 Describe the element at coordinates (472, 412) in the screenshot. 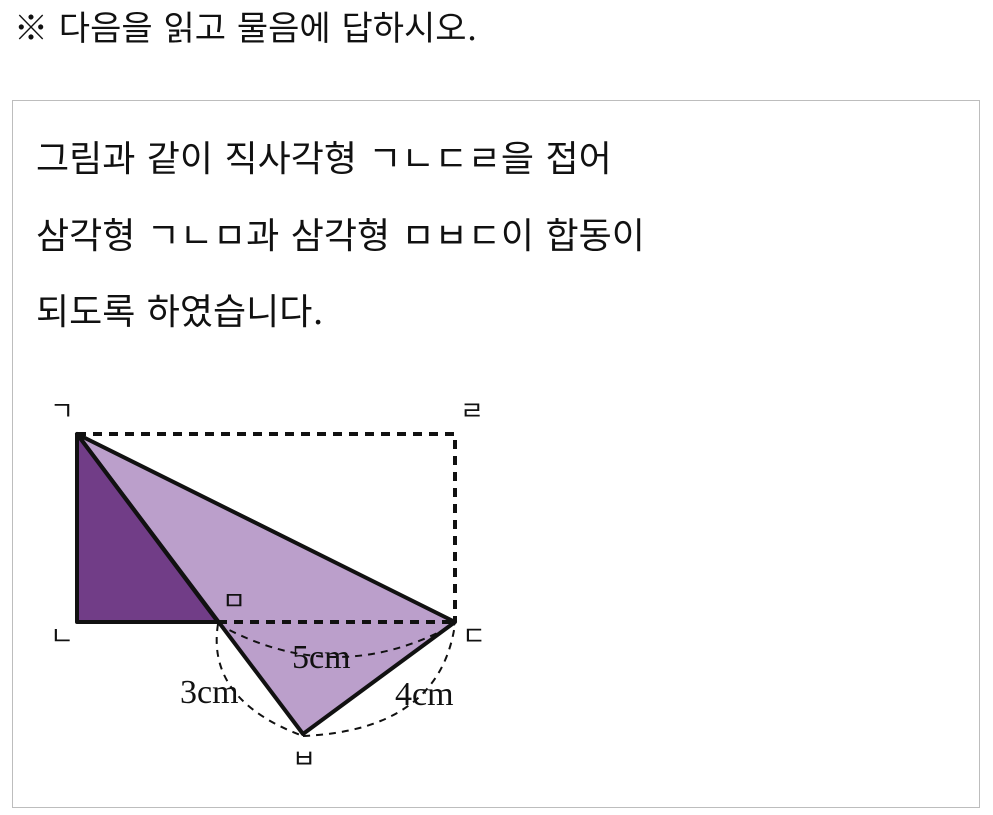

I see `vertex-label-r: ㄹ` at that location.